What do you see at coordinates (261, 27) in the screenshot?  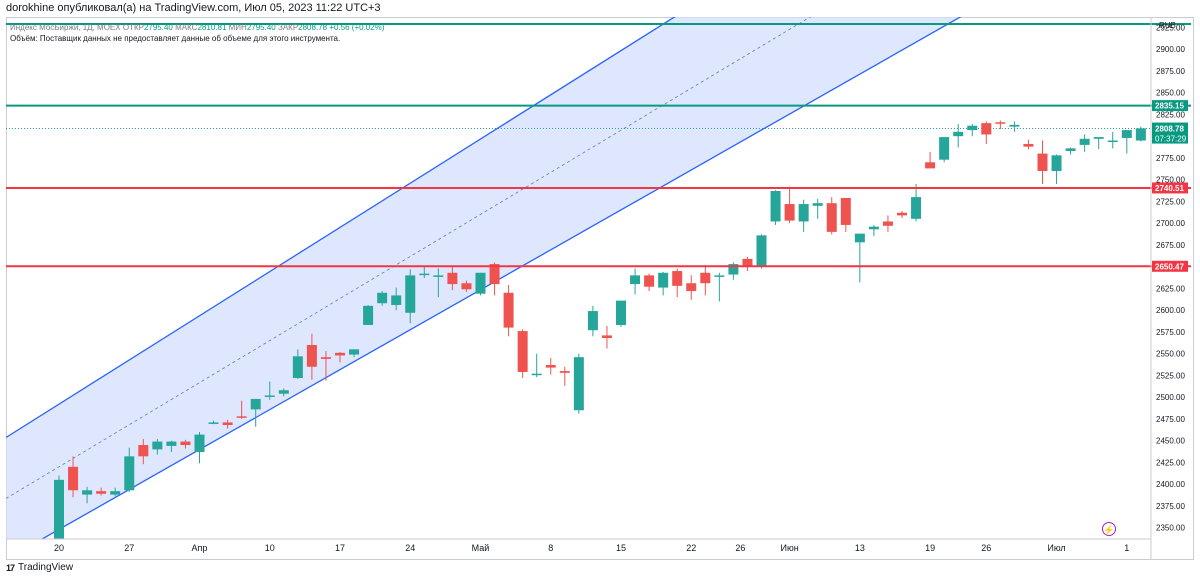 I see `legend-low: 2795.40` at bounding box center [261, 27].